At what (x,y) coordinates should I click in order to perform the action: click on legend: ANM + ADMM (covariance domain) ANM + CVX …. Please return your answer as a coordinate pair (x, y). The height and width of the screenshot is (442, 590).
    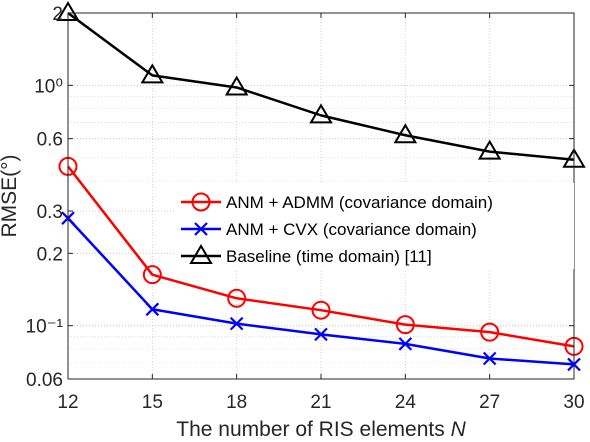
    Looking at the image, I should click on (375, 226).